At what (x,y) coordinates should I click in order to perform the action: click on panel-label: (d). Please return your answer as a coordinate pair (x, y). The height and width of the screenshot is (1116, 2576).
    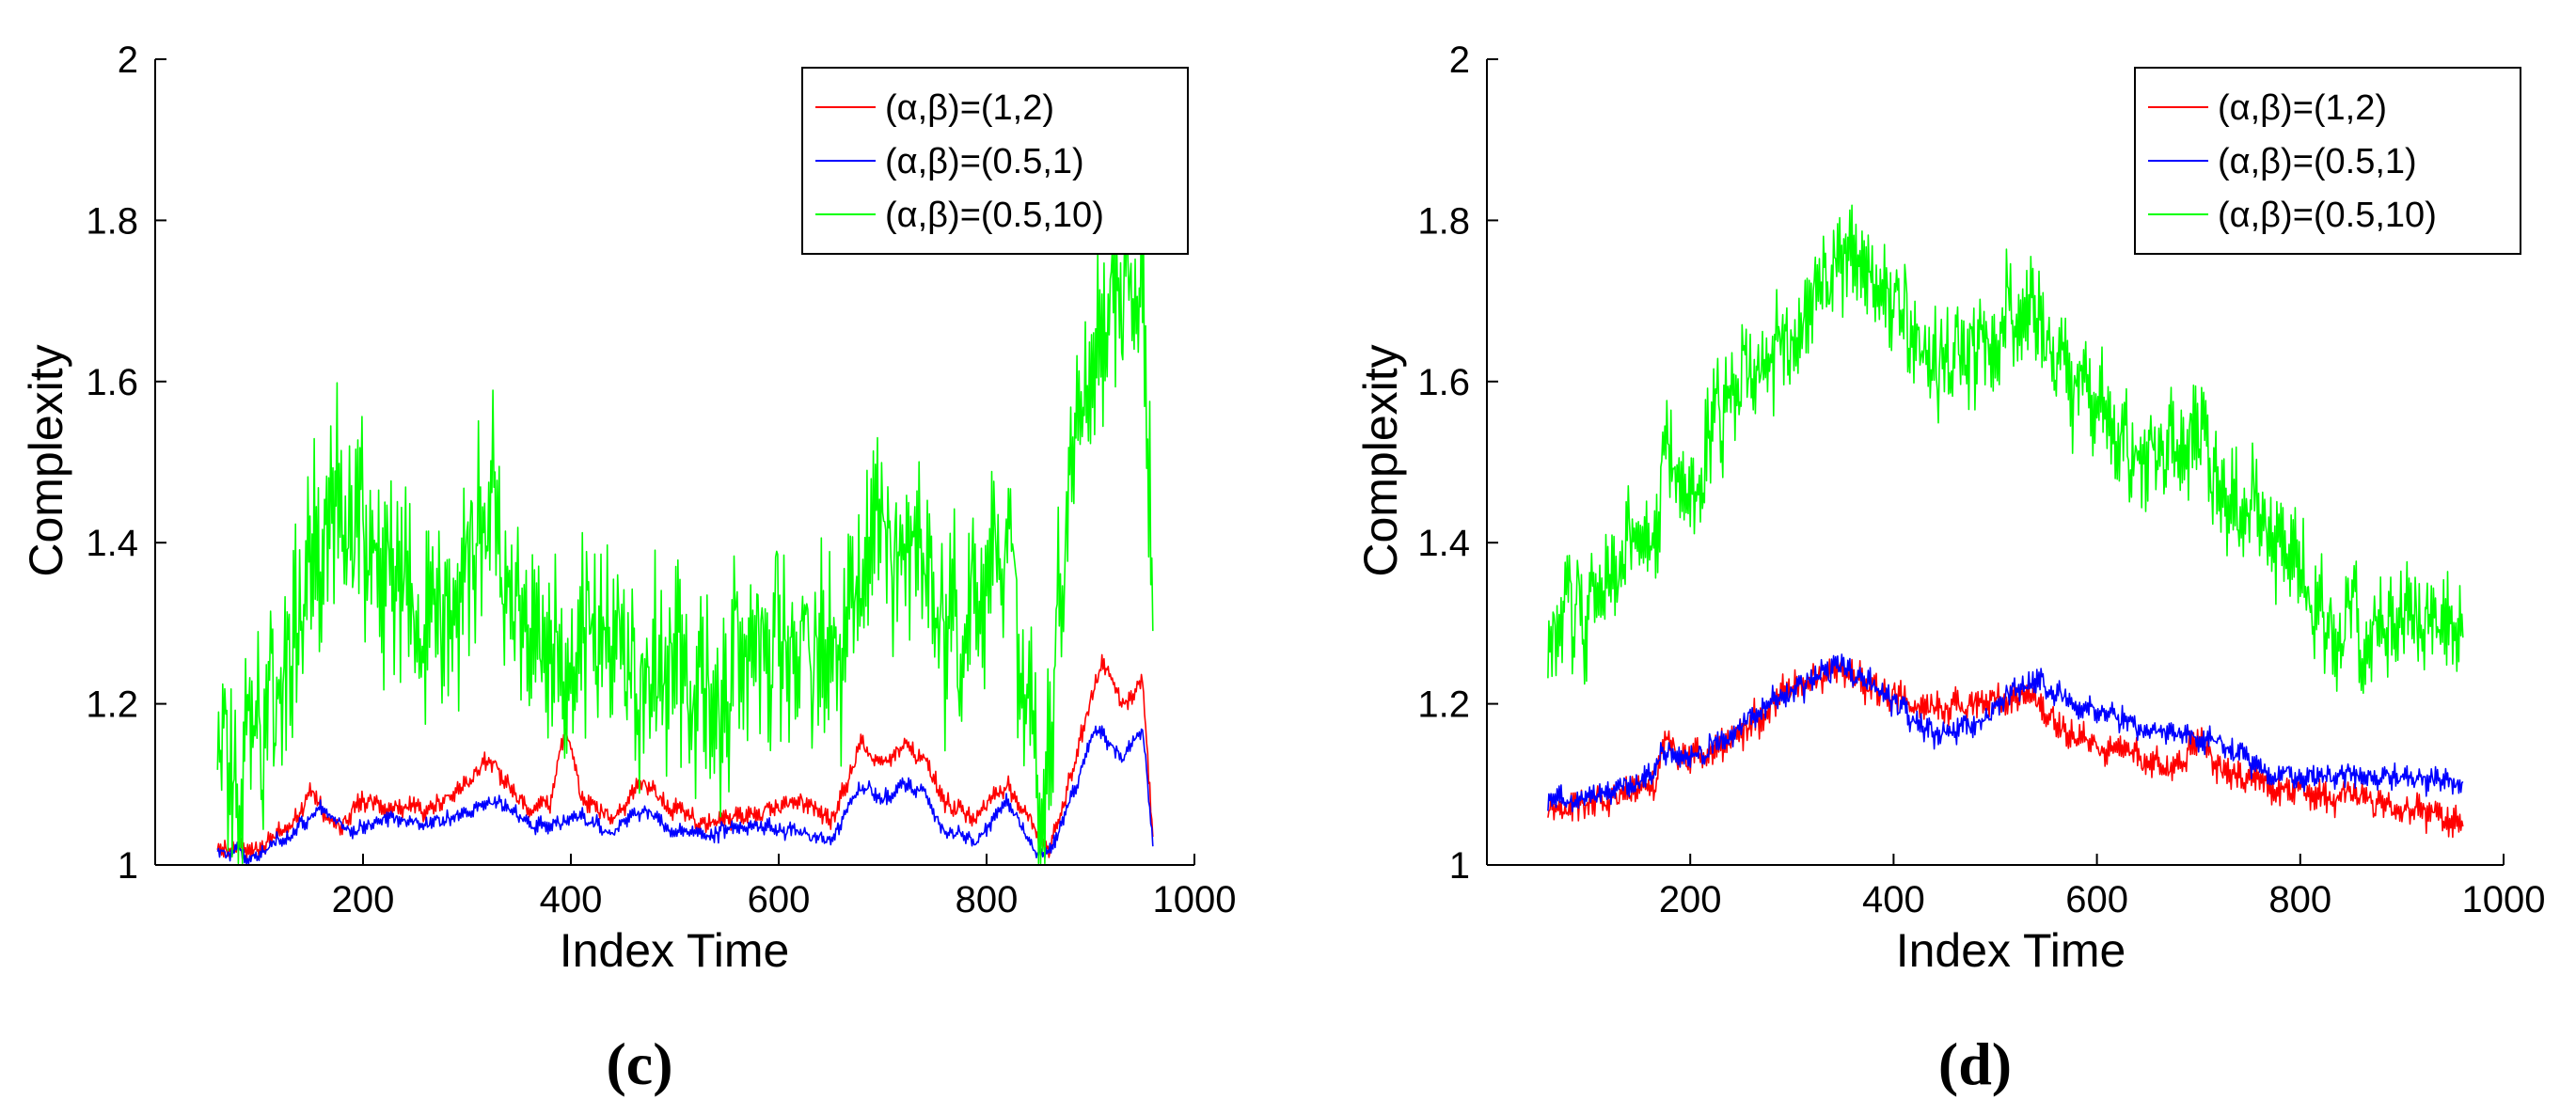
    Looking at the image, I should click on (1975, 1063).